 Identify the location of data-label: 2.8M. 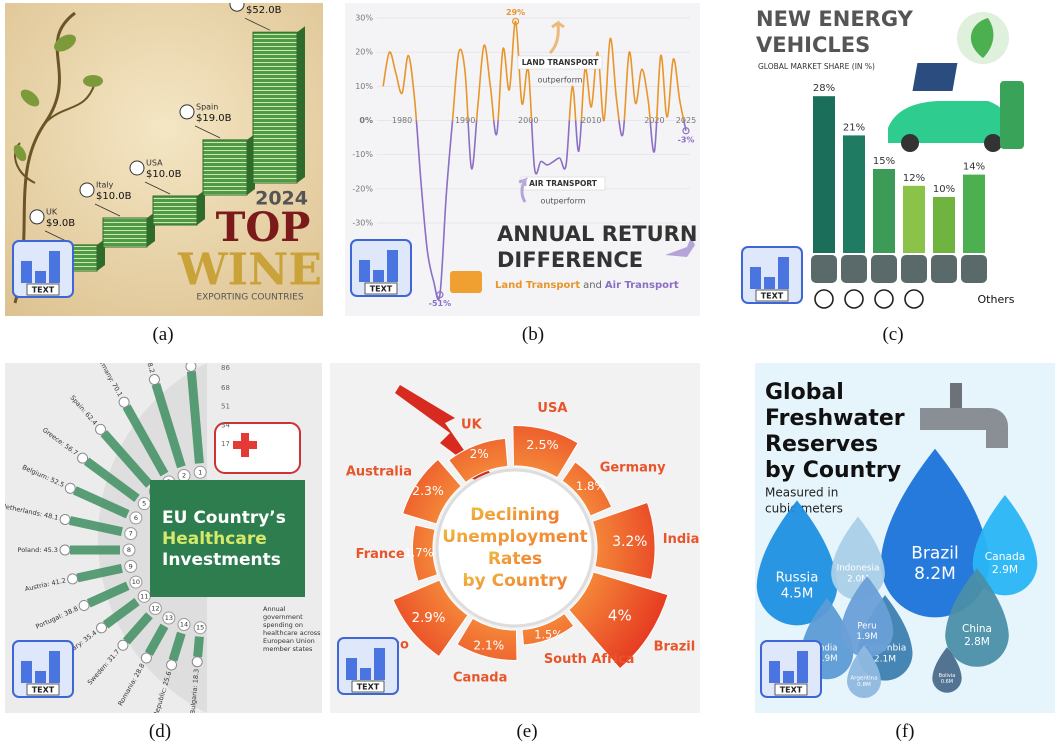
(977, 642).